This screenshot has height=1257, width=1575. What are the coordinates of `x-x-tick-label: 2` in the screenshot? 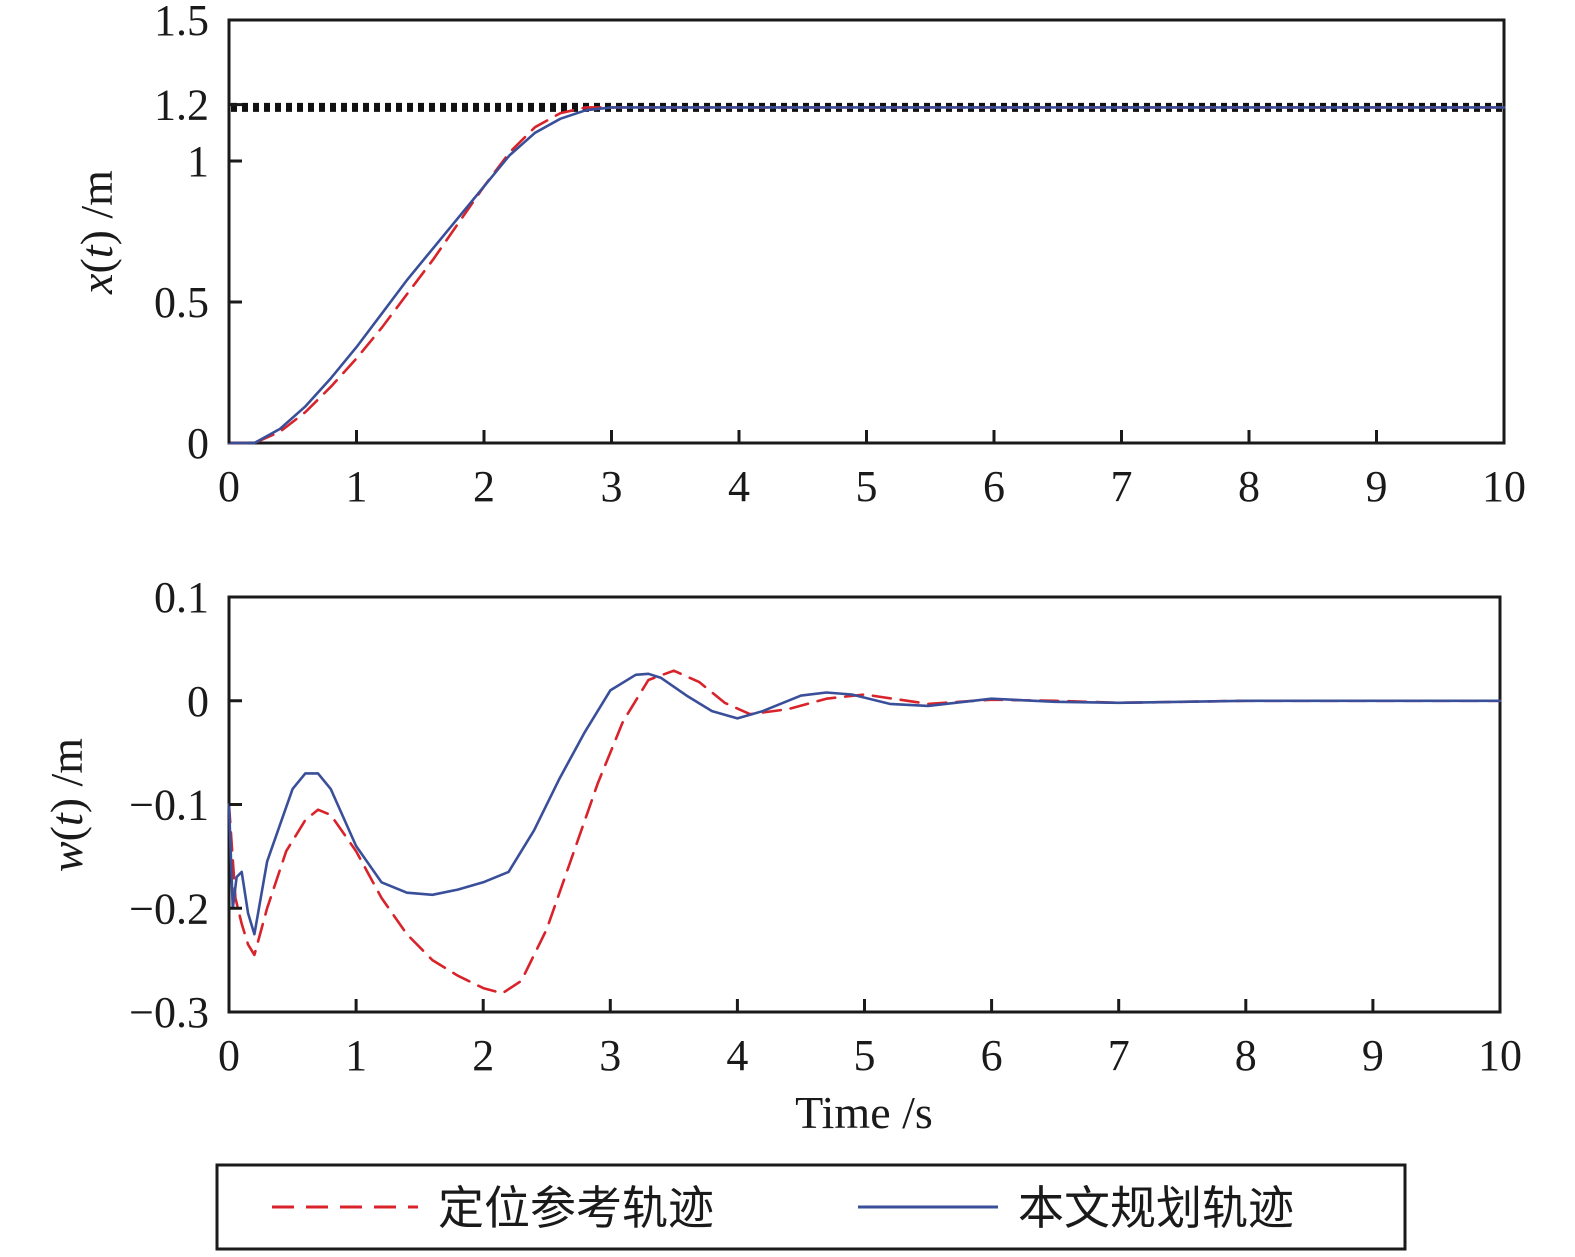 It's located at (484, 486).